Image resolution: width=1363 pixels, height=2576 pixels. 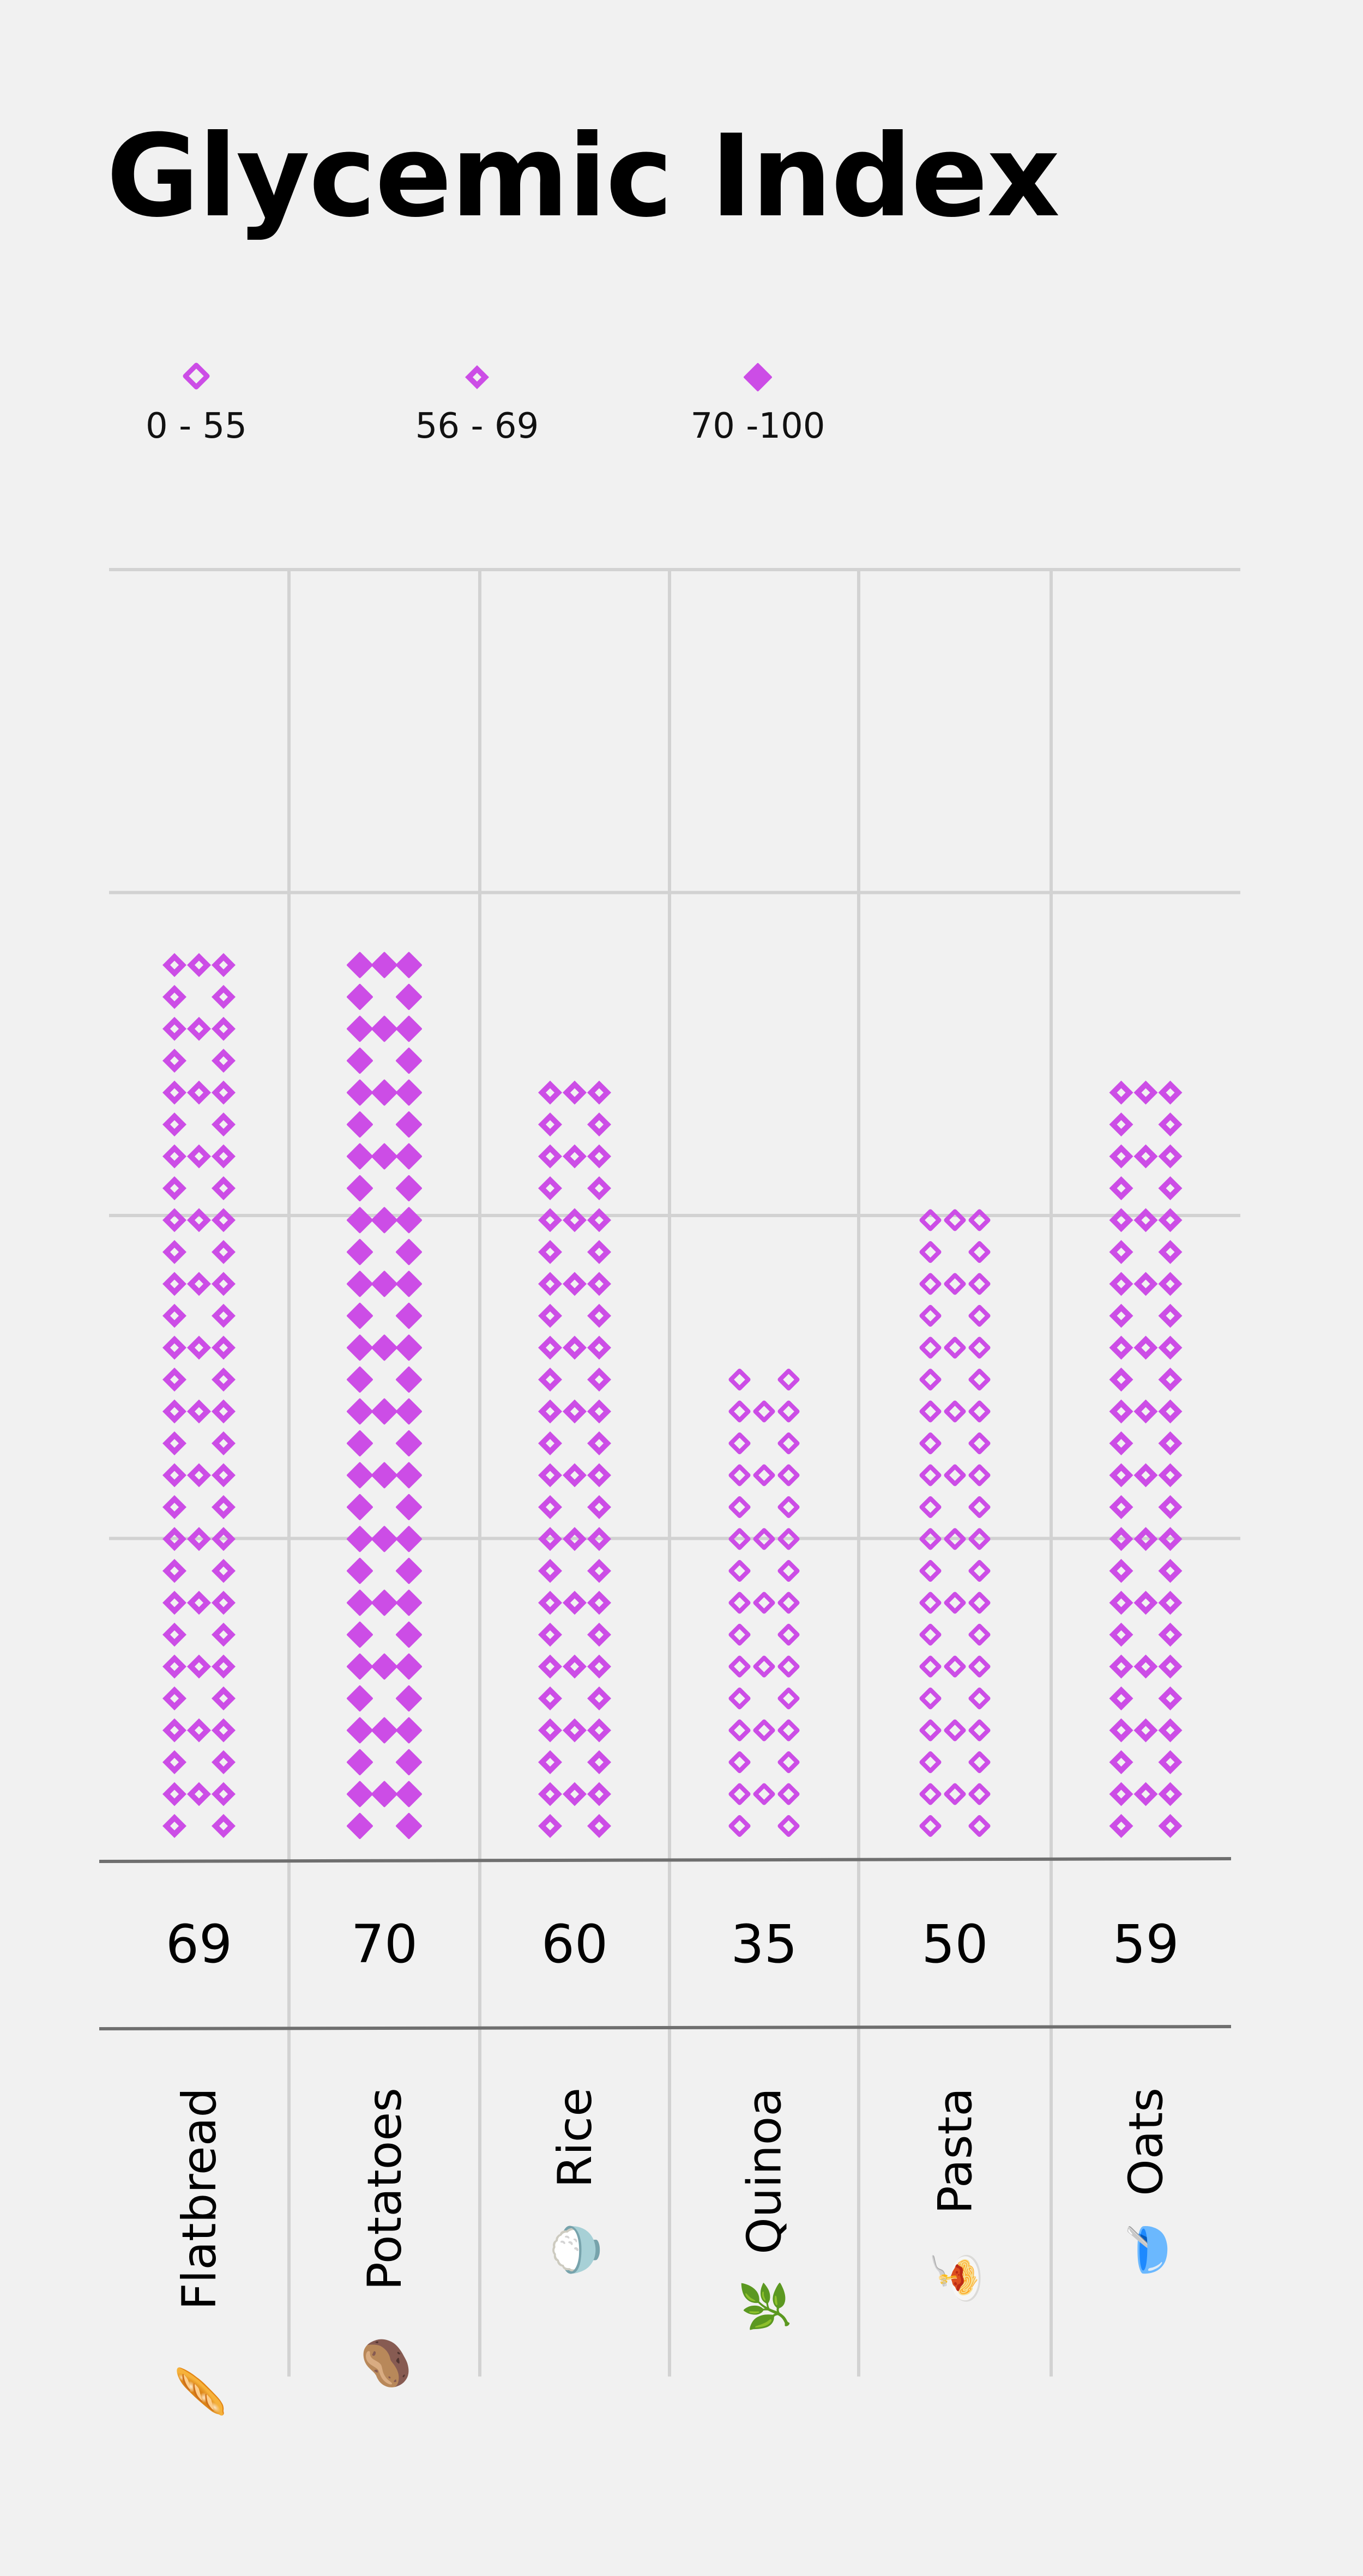 I want to click on legend-item-mid: 56 - 69, so click(x=477, y=408).